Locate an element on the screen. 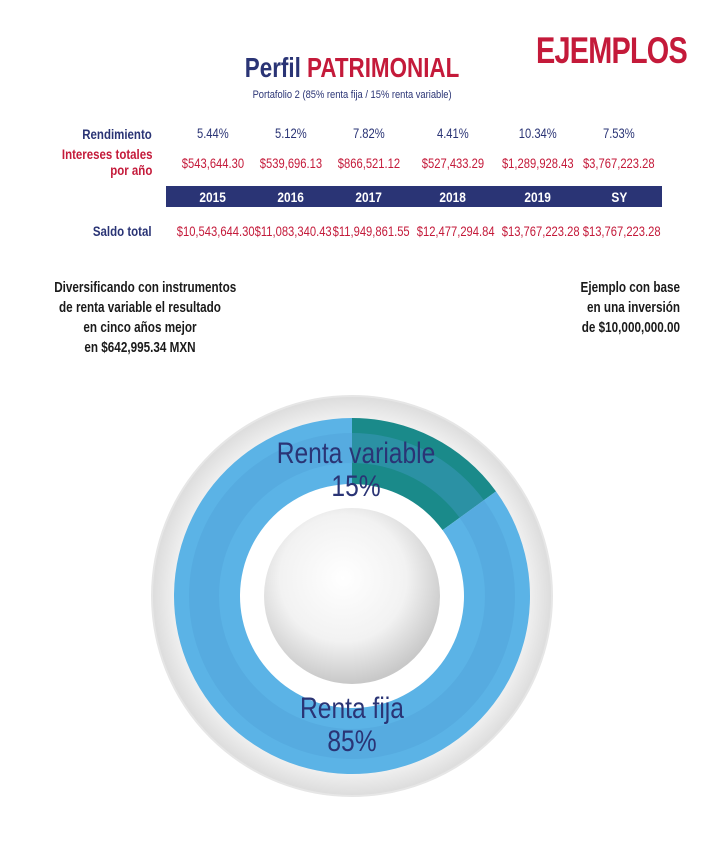  intereses-cell: $866,521.12 is located at coordinates (369, 163).